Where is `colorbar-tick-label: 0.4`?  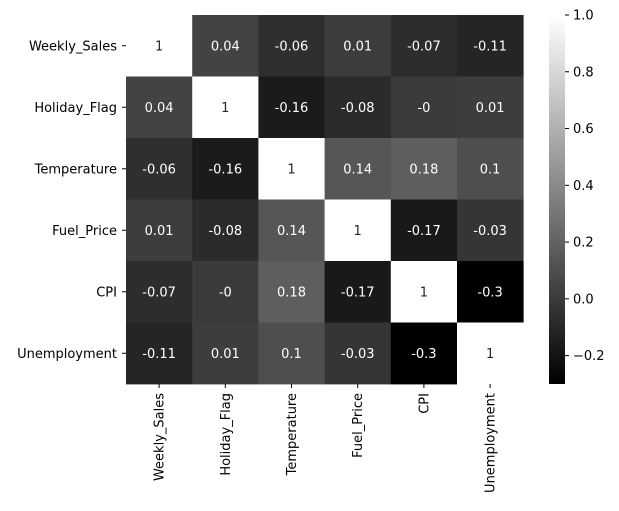
colorbar-tick-label: 0.4 is located at coordinates (583, 186).